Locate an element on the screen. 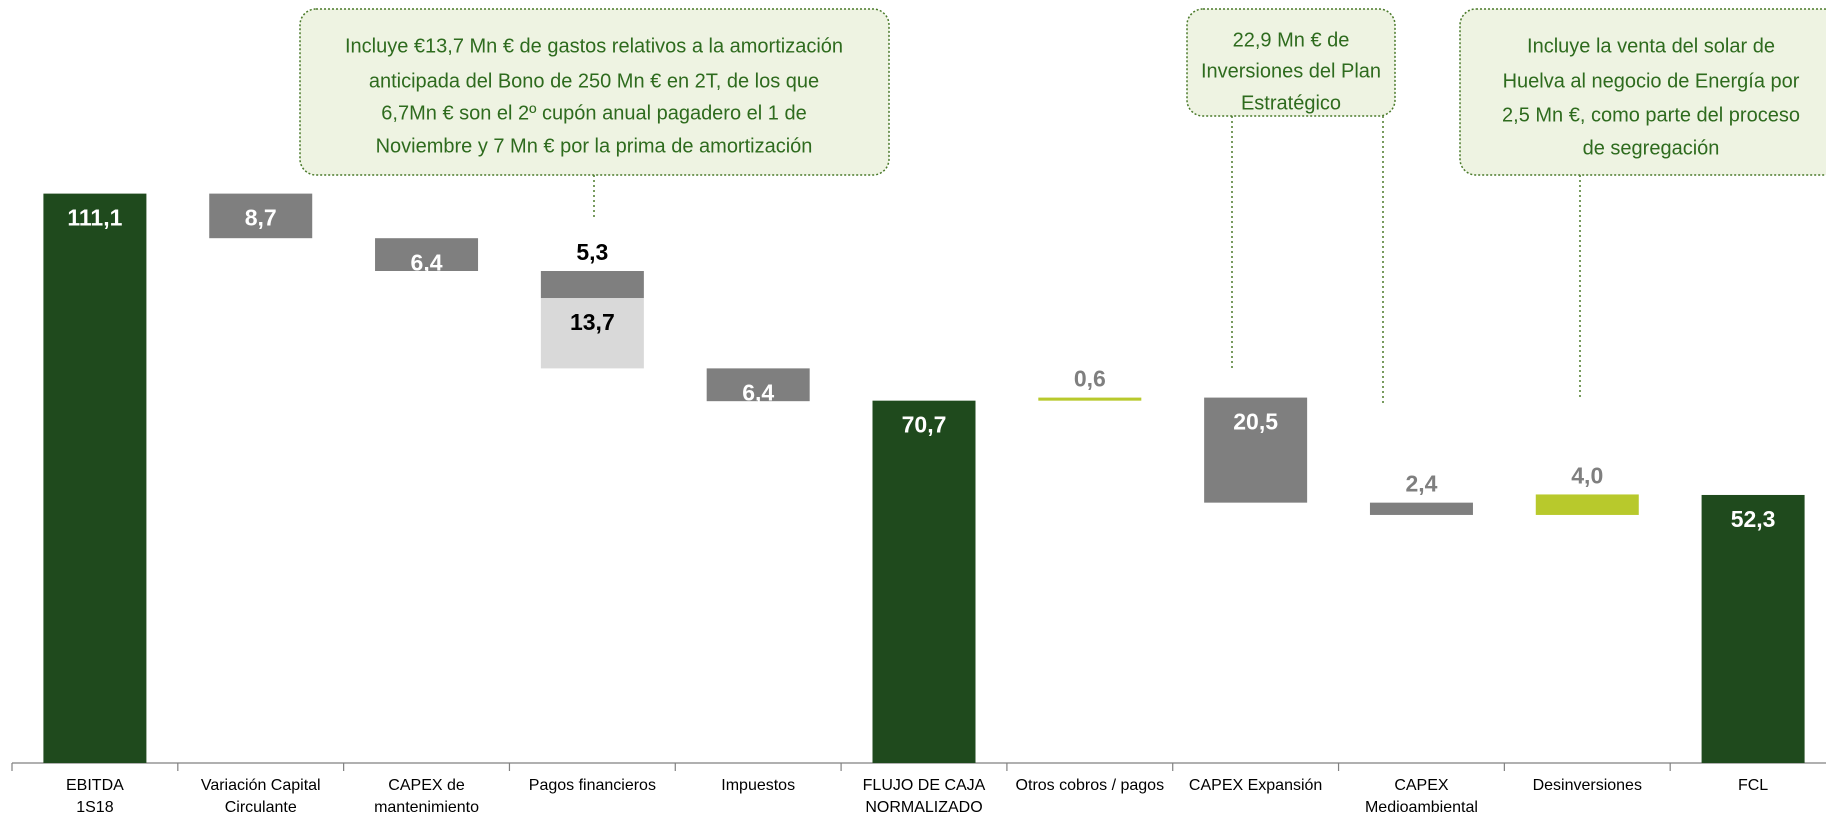 This screenshot has height=821, width=1826. value-label: 70,7 is located at coordinates (924, 425).